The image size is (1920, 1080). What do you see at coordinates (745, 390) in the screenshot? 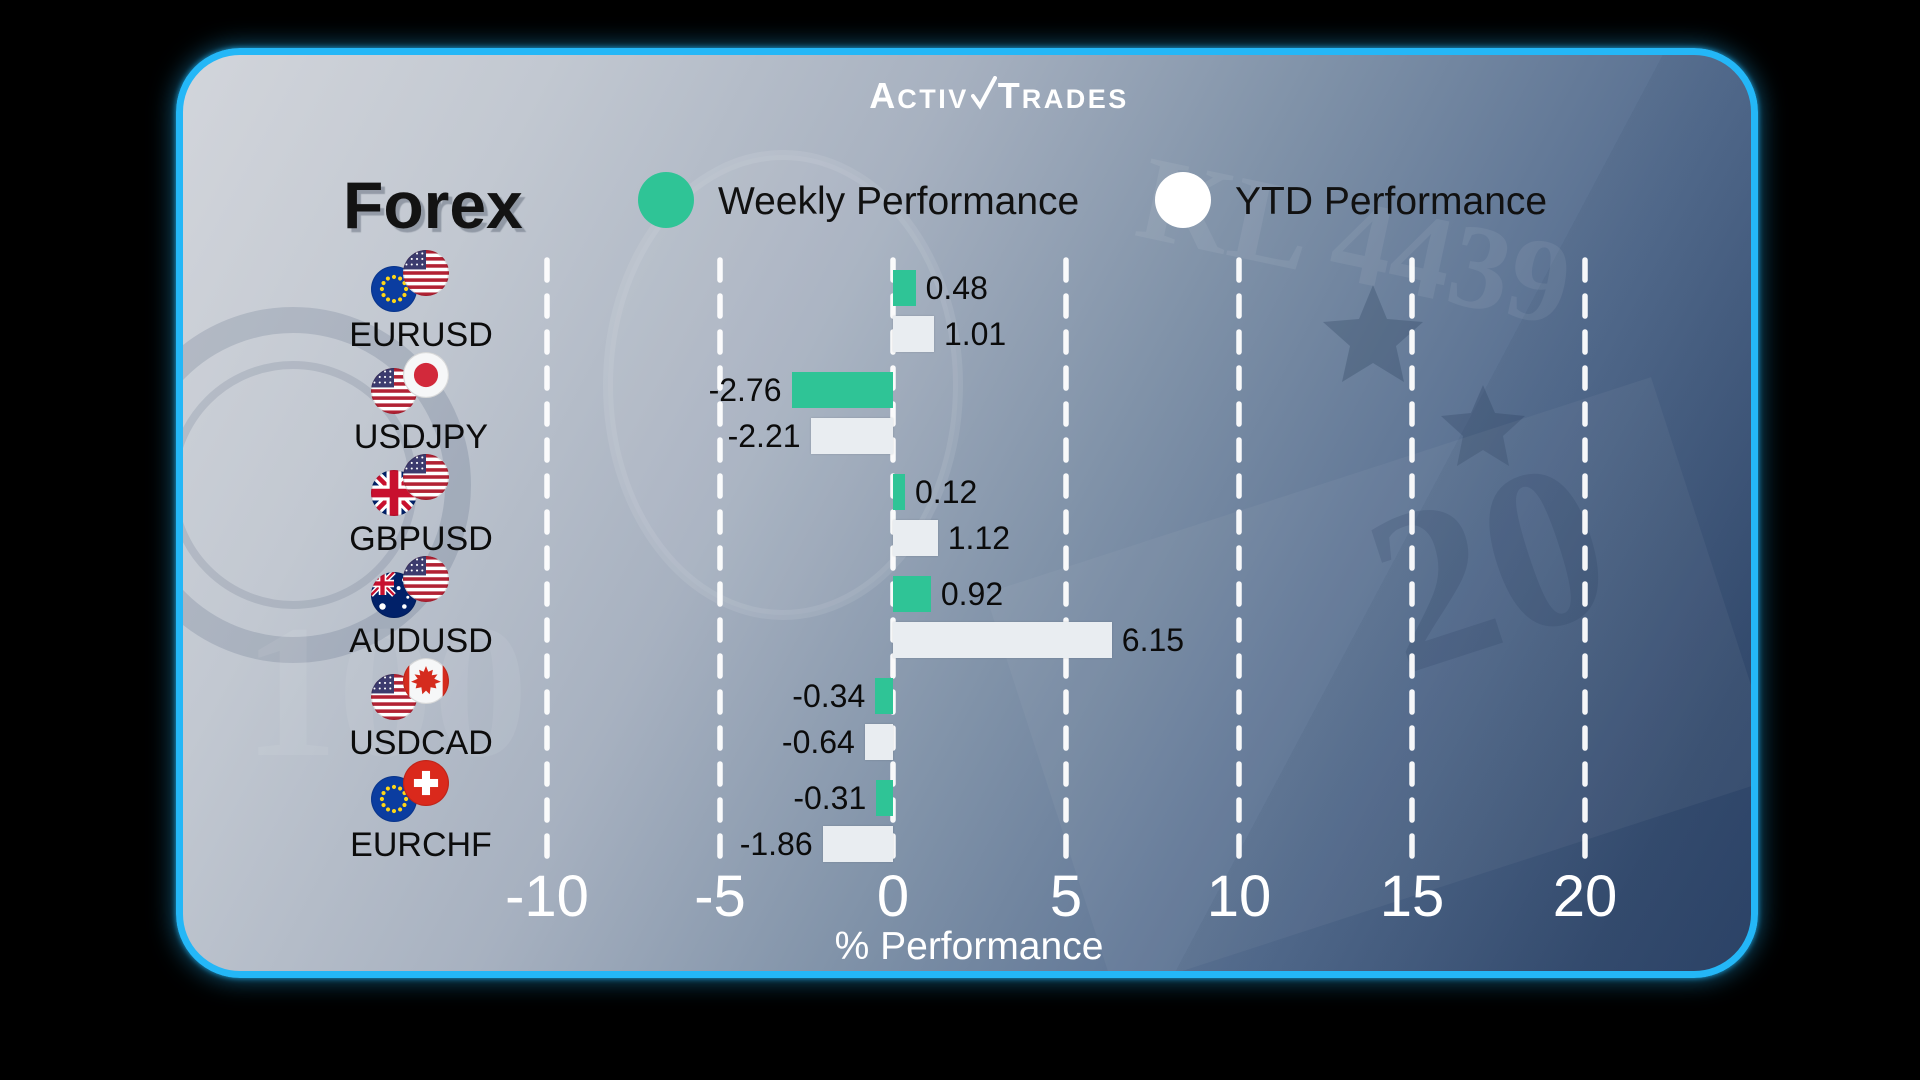
I see `value-label: -2.76` at bounding box center [745, 390].